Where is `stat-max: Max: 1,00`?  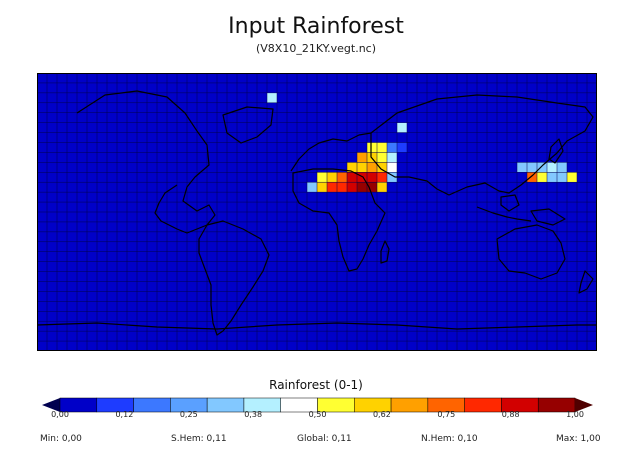 stat-max: Max: 1,00 is located at coordinates (578, 439).